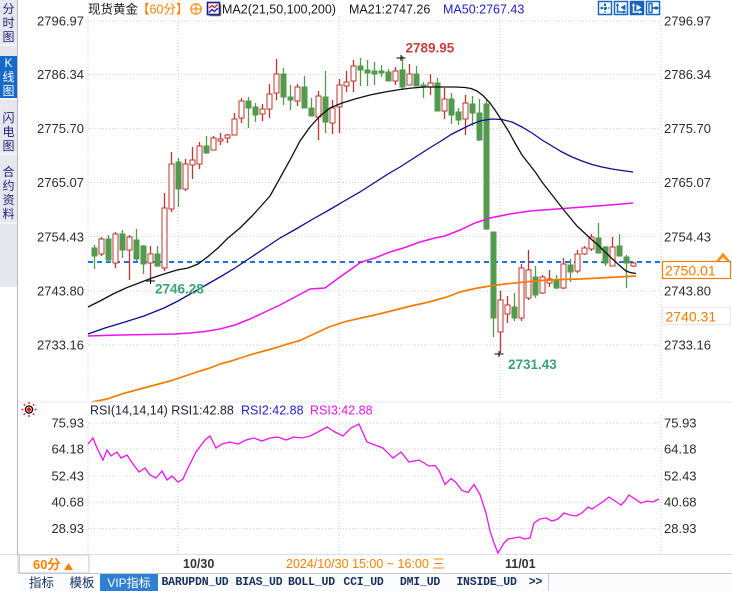 The image size is (732, 591). What do you see at coordinates (46, 564) in the screenshot?
I see `svg-text: 60分` at bounding box center [46, 564].